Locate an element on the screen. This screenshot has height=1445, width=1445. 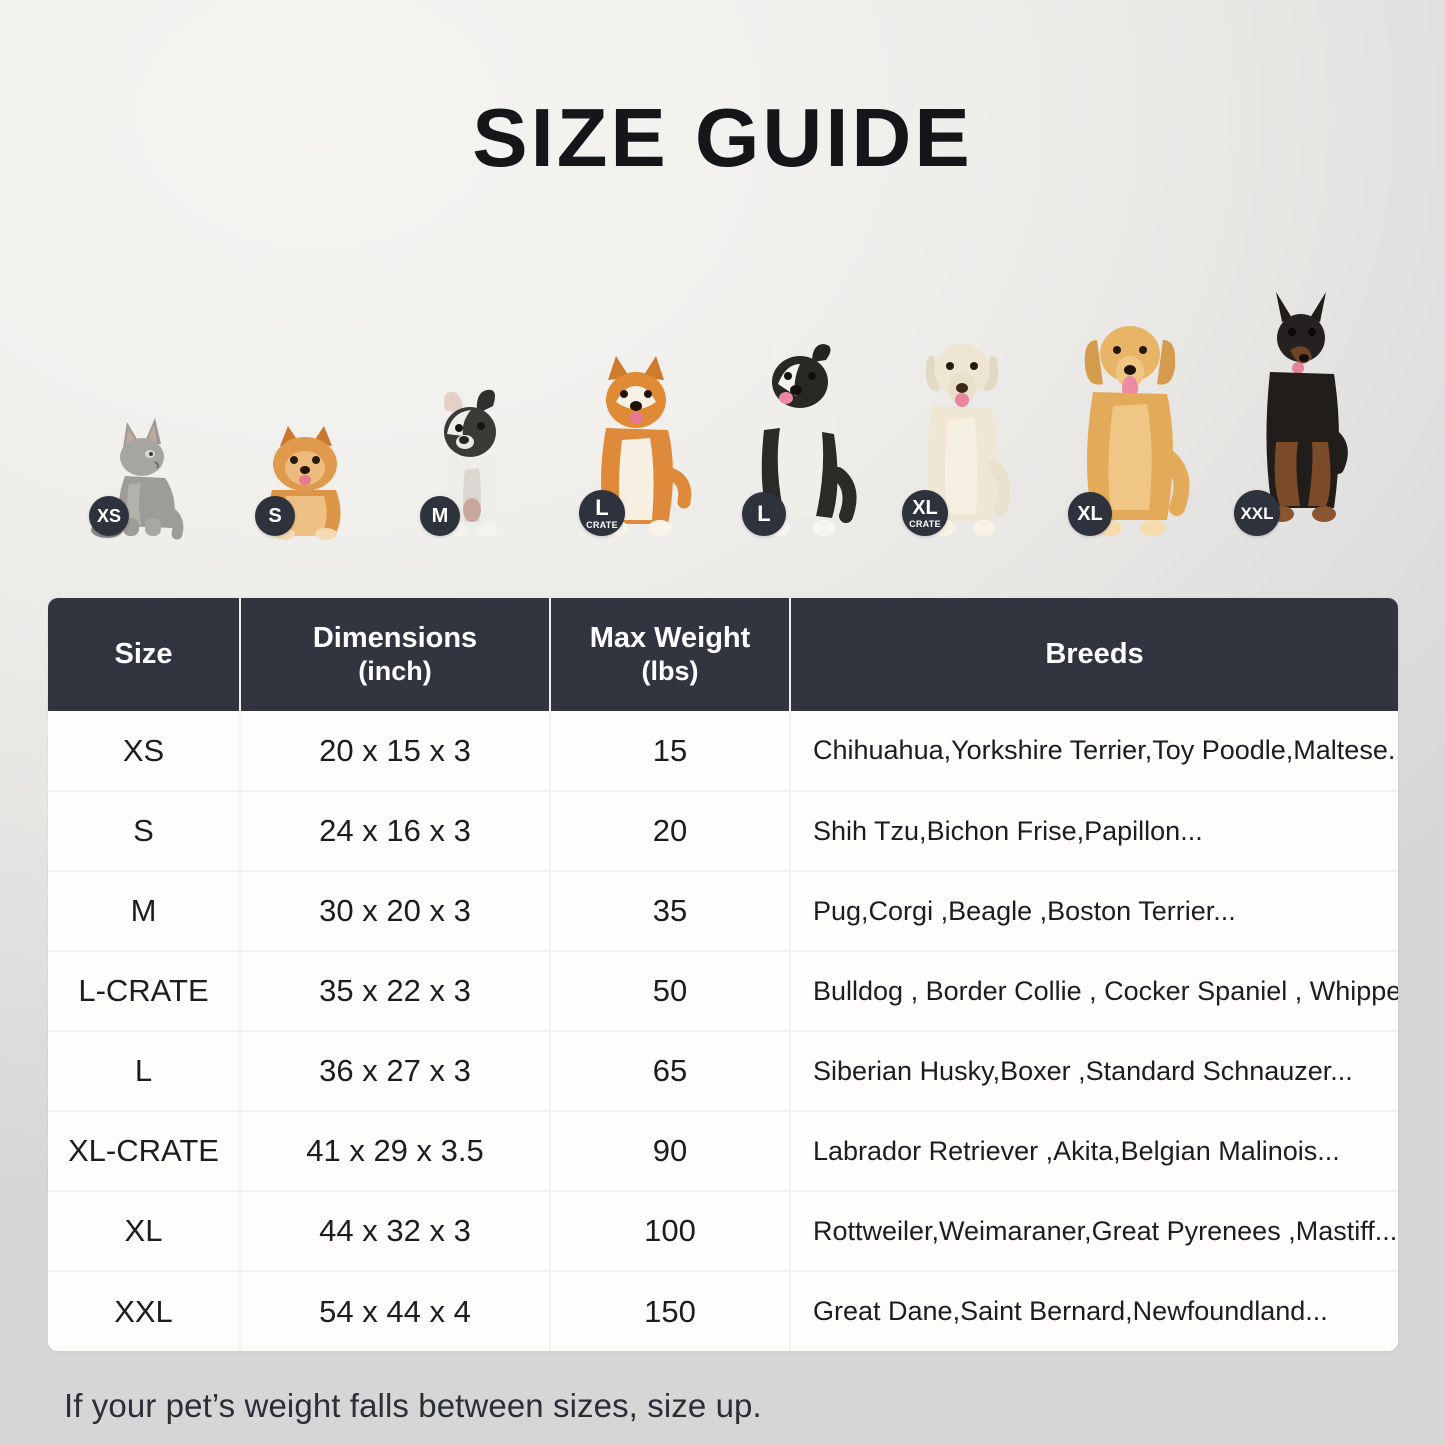
column-header-dimensions: Dimensions (inch) is located at coordinates (395, 654).